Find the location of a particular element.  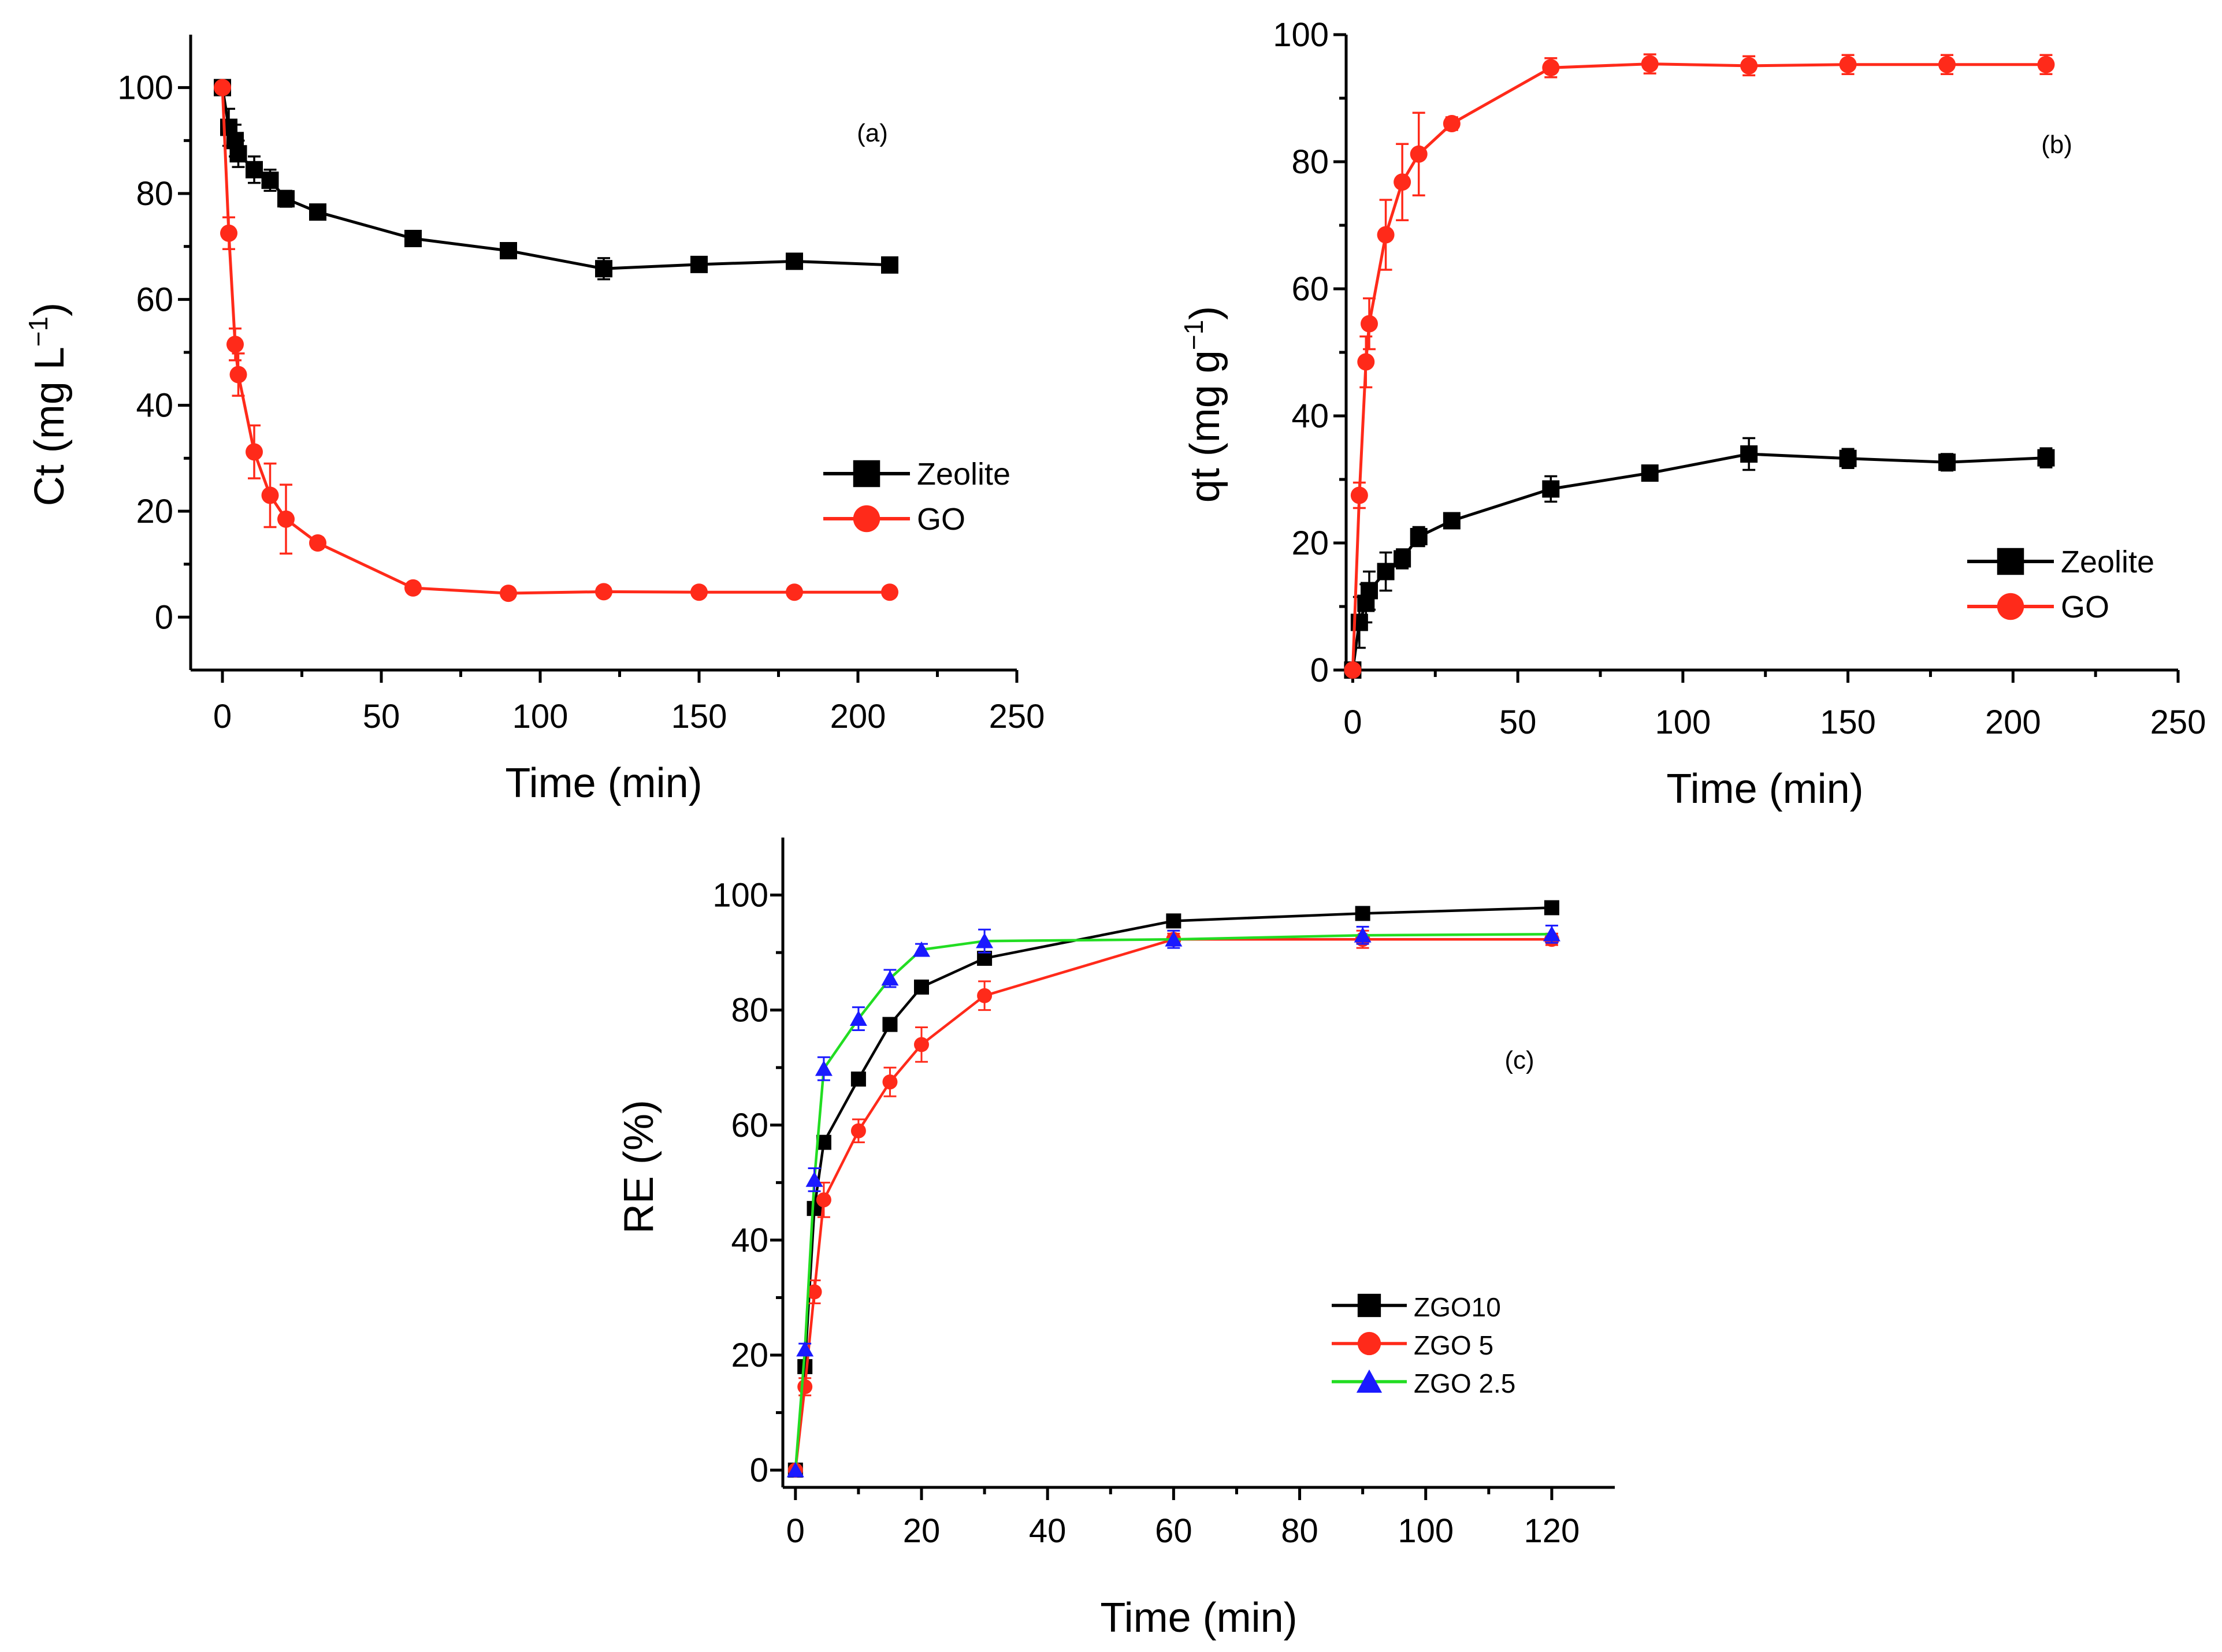

y-axis-title-close: ) is located at coordinates (1205, 313).